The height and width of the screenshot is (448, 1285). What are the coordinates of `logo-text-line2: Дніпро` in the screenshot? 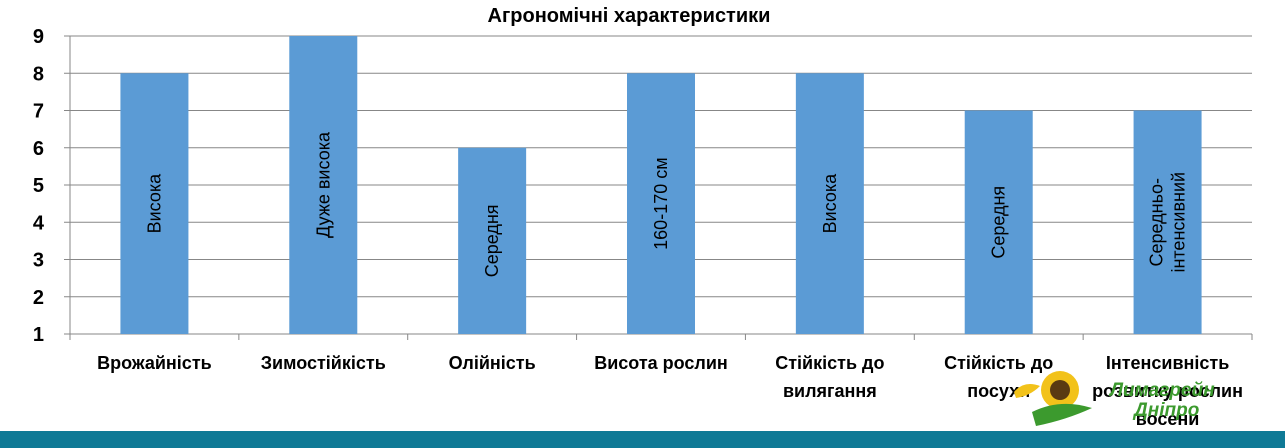 It's located at (1165, 410).